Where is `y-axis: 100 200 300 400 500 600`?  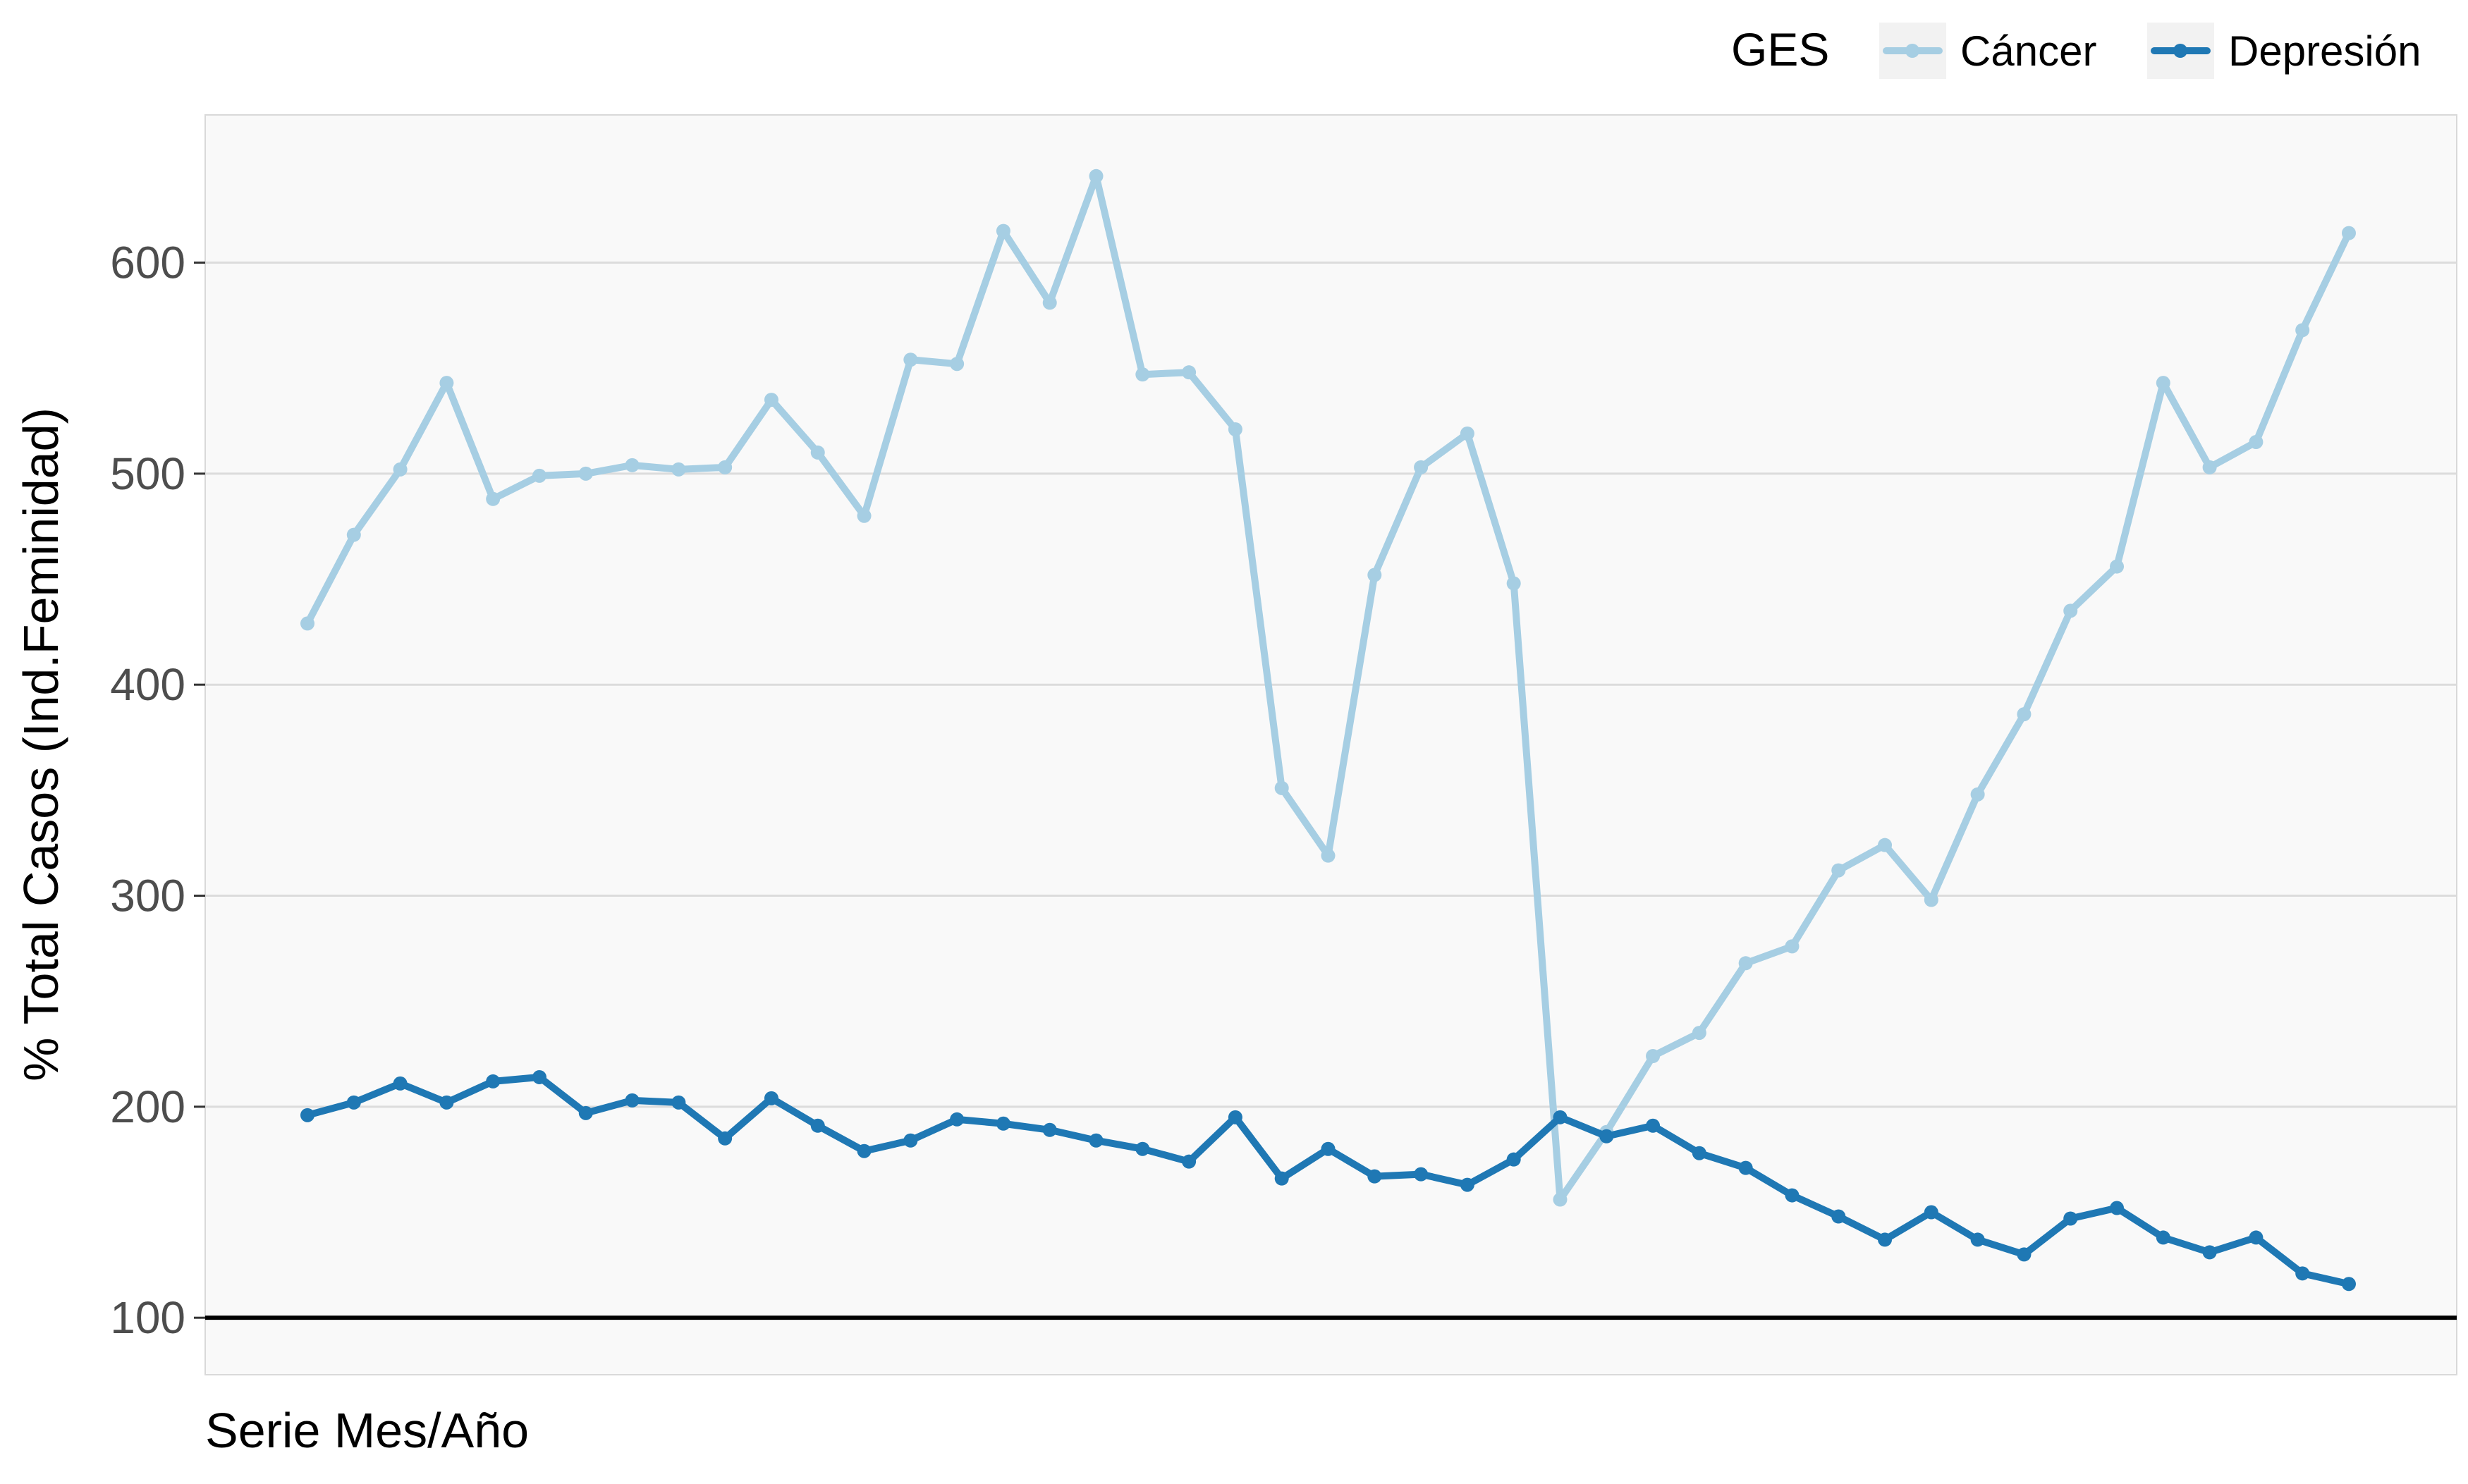
y-axis: 100 200 300 400 500 600 is located at coordinates (157, 790).